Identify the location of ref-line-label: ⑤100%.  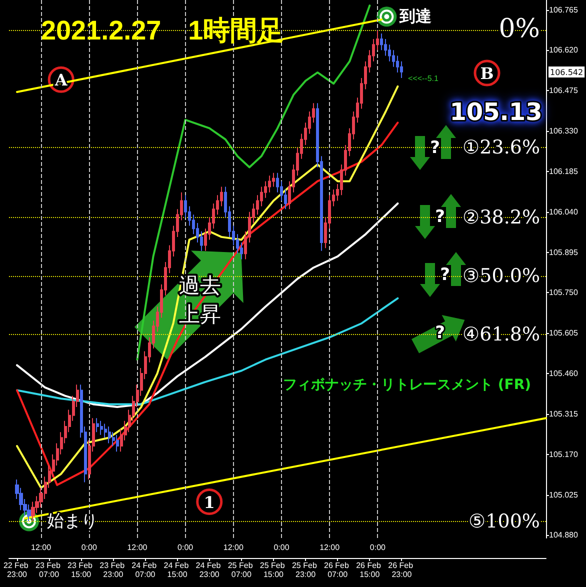
(504, 521).